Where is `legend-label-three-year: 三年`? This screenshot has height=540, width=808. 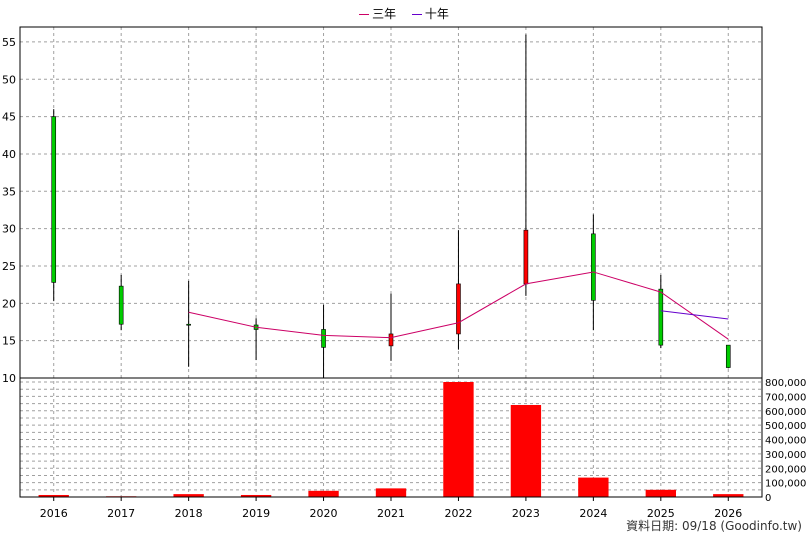
legend-label-three-year: 三年 is located at coordinates (384, 14).